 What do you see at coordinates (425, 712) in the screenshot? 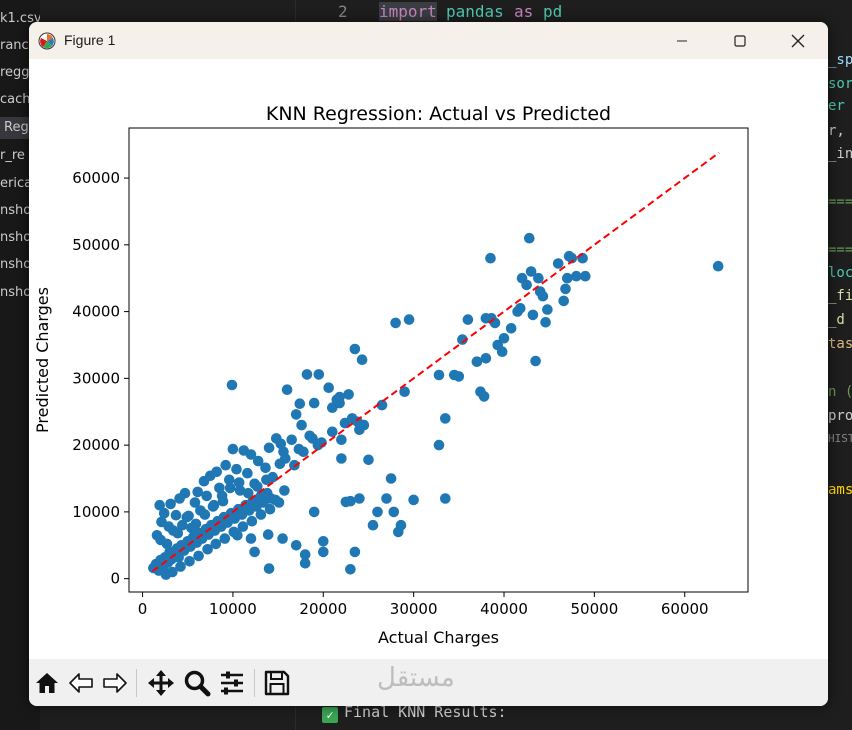
I see `terminal-text: Final KNN Results:` at bounding box center [425, 712].